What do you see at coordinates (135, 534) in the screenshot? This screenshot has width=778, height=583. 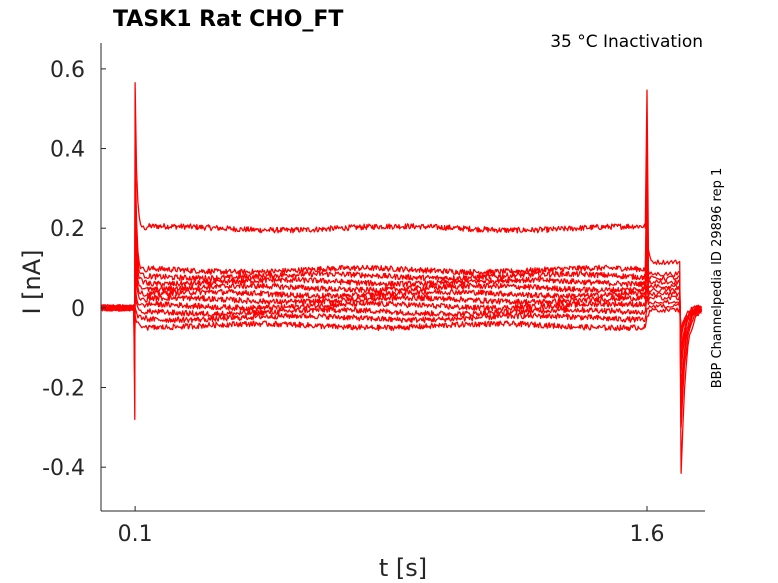 I see `x-tick-label: 0.1` at bounding box center [135, 534].